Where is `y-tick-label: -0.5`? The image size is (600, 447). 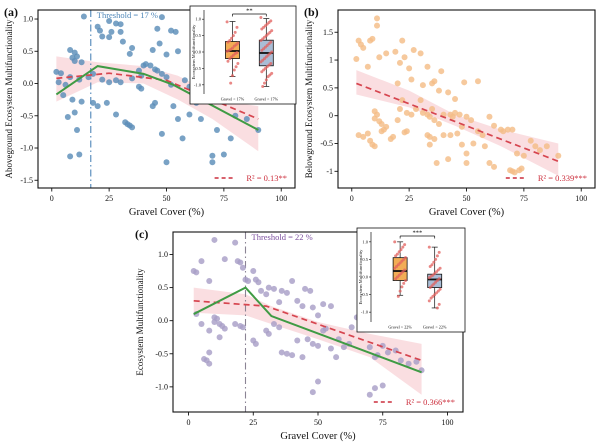
y-tick-label: -0.5 is located at coordinates (26, 115).